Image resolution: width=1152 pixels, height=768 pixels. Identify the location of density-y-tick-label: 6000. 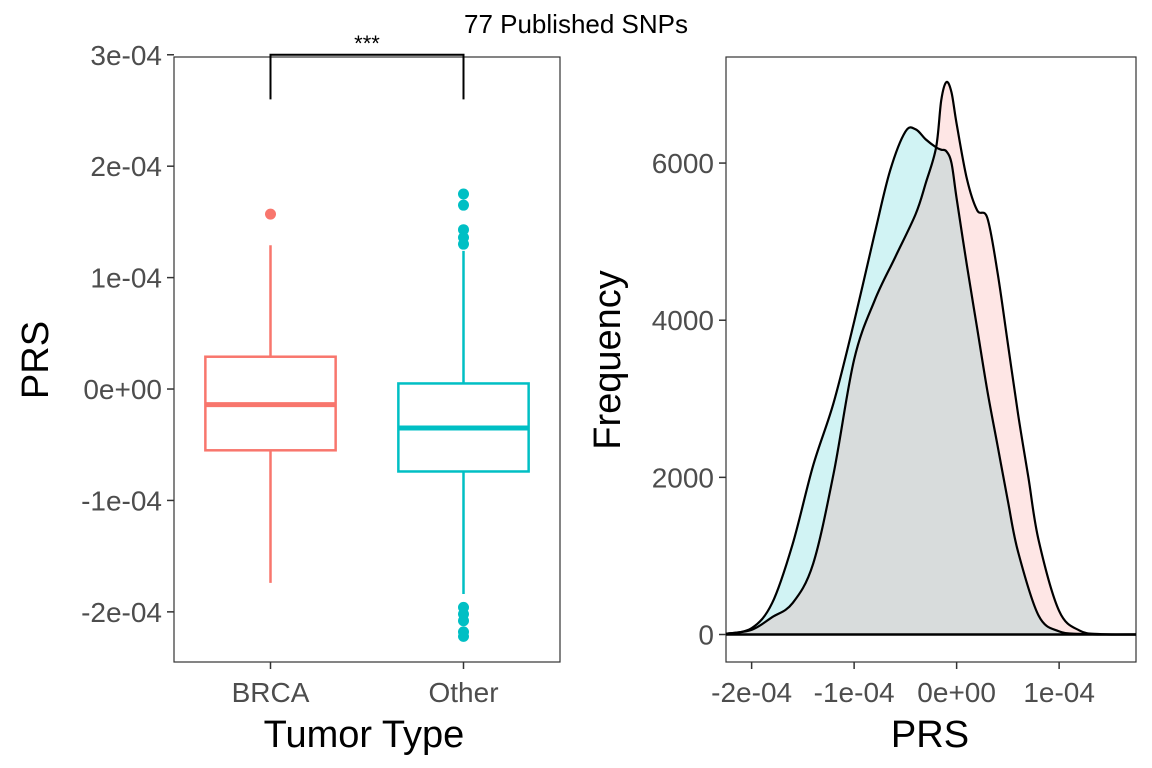
(683, 163).